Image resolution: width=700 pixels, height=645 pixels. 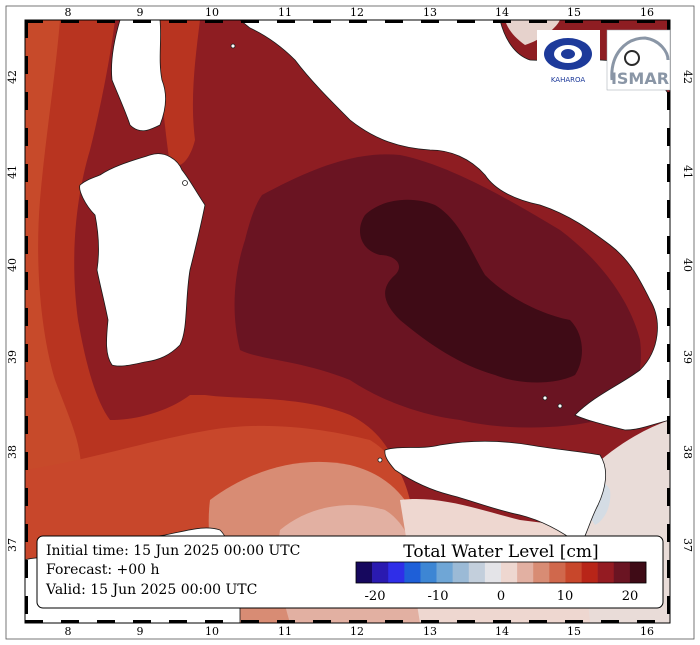 I want to click on field-zone-adriatic, so click(x=532, y=32).